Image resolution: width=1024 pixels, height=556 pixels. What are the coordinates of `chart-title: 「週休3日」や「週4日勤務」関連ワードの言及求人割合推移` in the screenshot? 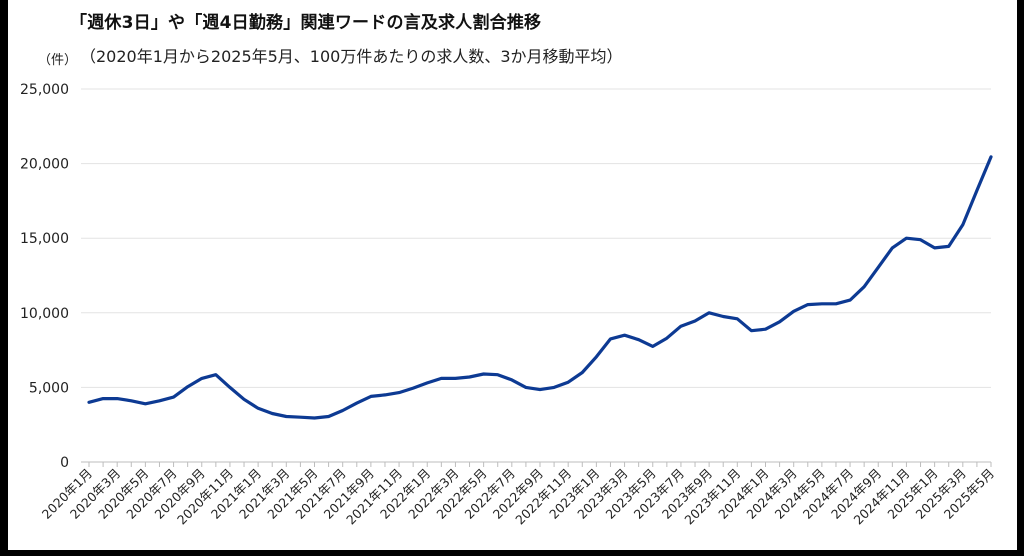 It's located at (306, 23).